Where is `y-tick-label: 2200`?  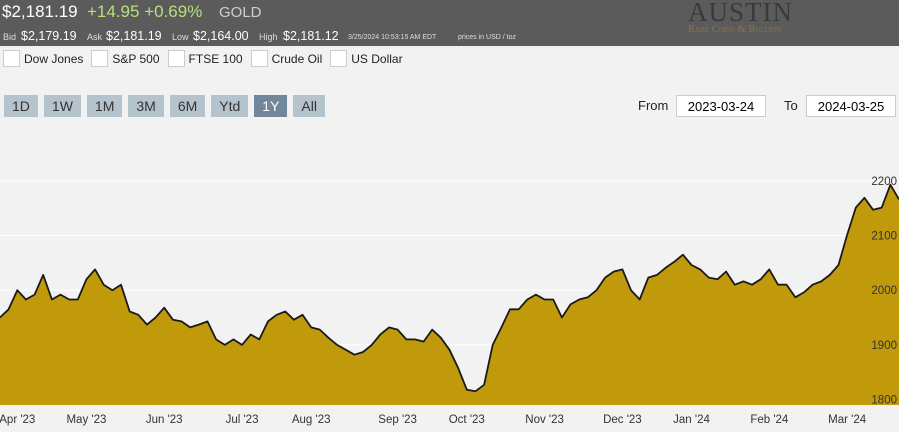 y-tick-label: 2200 is located at coordinates (884, 182).